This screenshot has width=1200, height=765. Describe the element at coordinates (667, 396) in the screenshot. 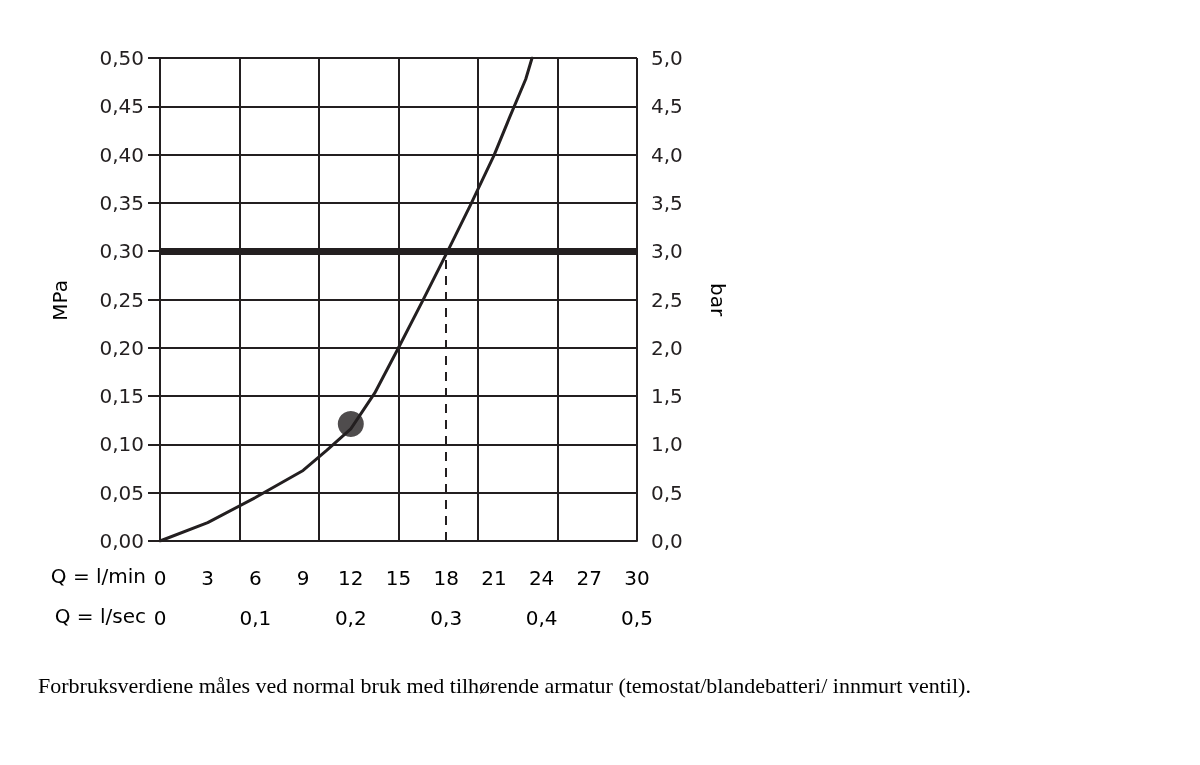

I see `y2-tick-label: 1,5` at that location.